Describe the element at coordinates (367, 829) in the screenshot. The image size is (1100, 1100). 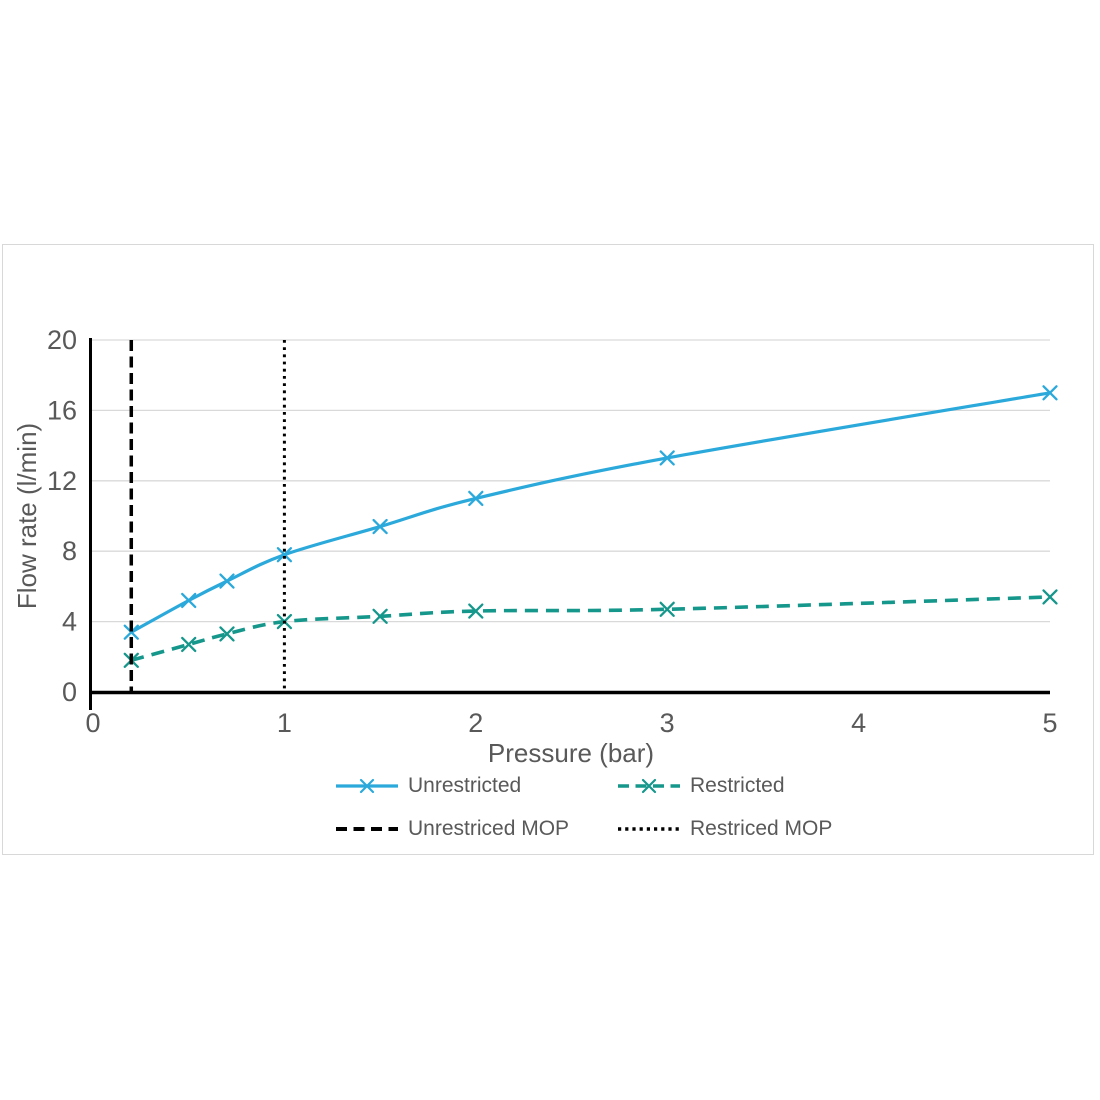
I see `unrestriced-mop-dashed-swatch-icon` at that location.